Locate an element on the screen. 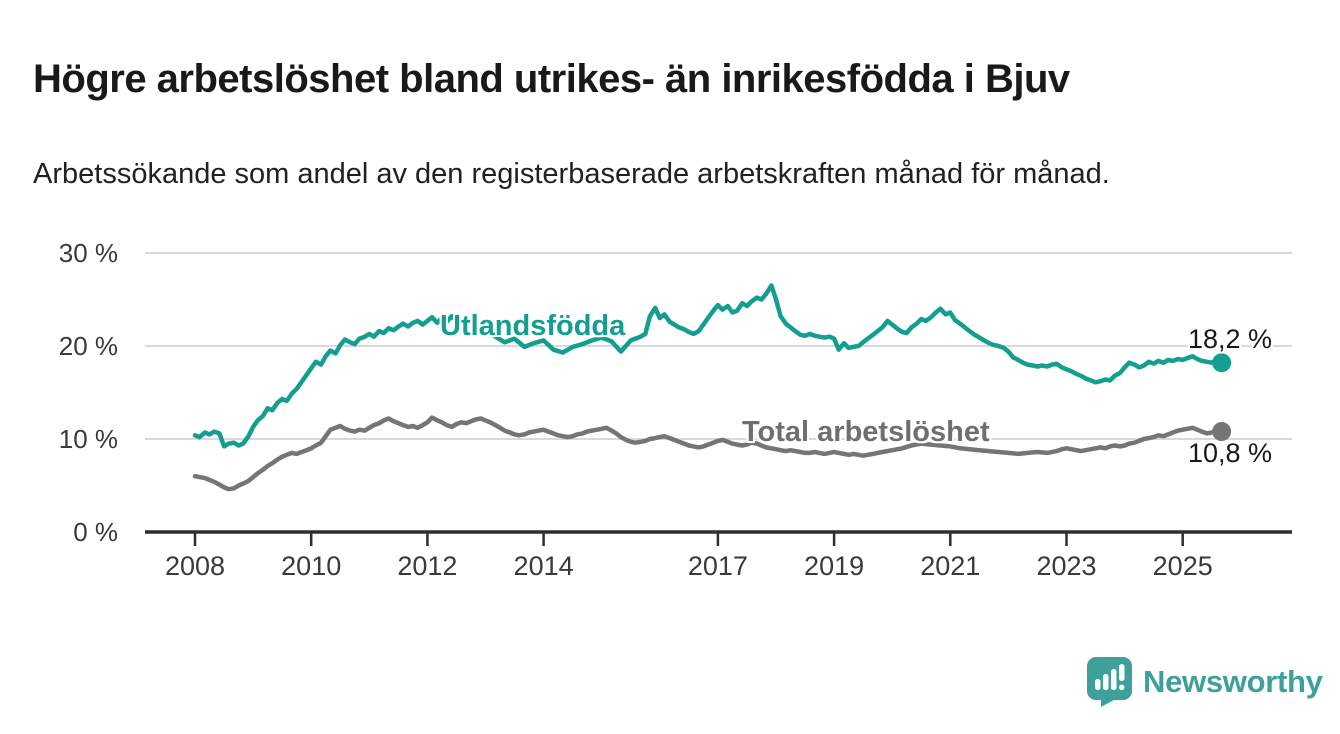  x-axis-label: 2014 is located at coordinates (544, 566).